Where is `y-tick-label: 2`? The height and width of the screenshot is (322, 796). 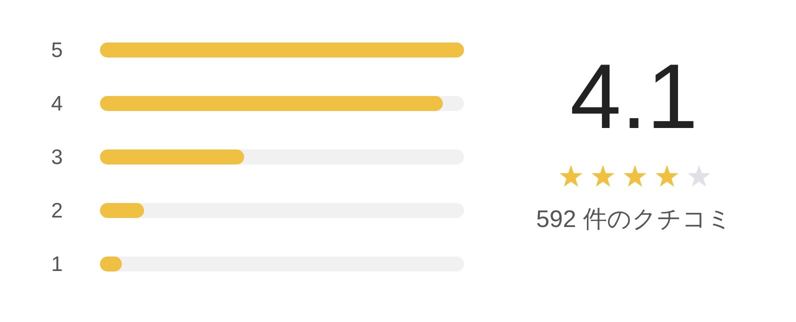 y-tick-label: 2 is located at coordinates (57, 211).